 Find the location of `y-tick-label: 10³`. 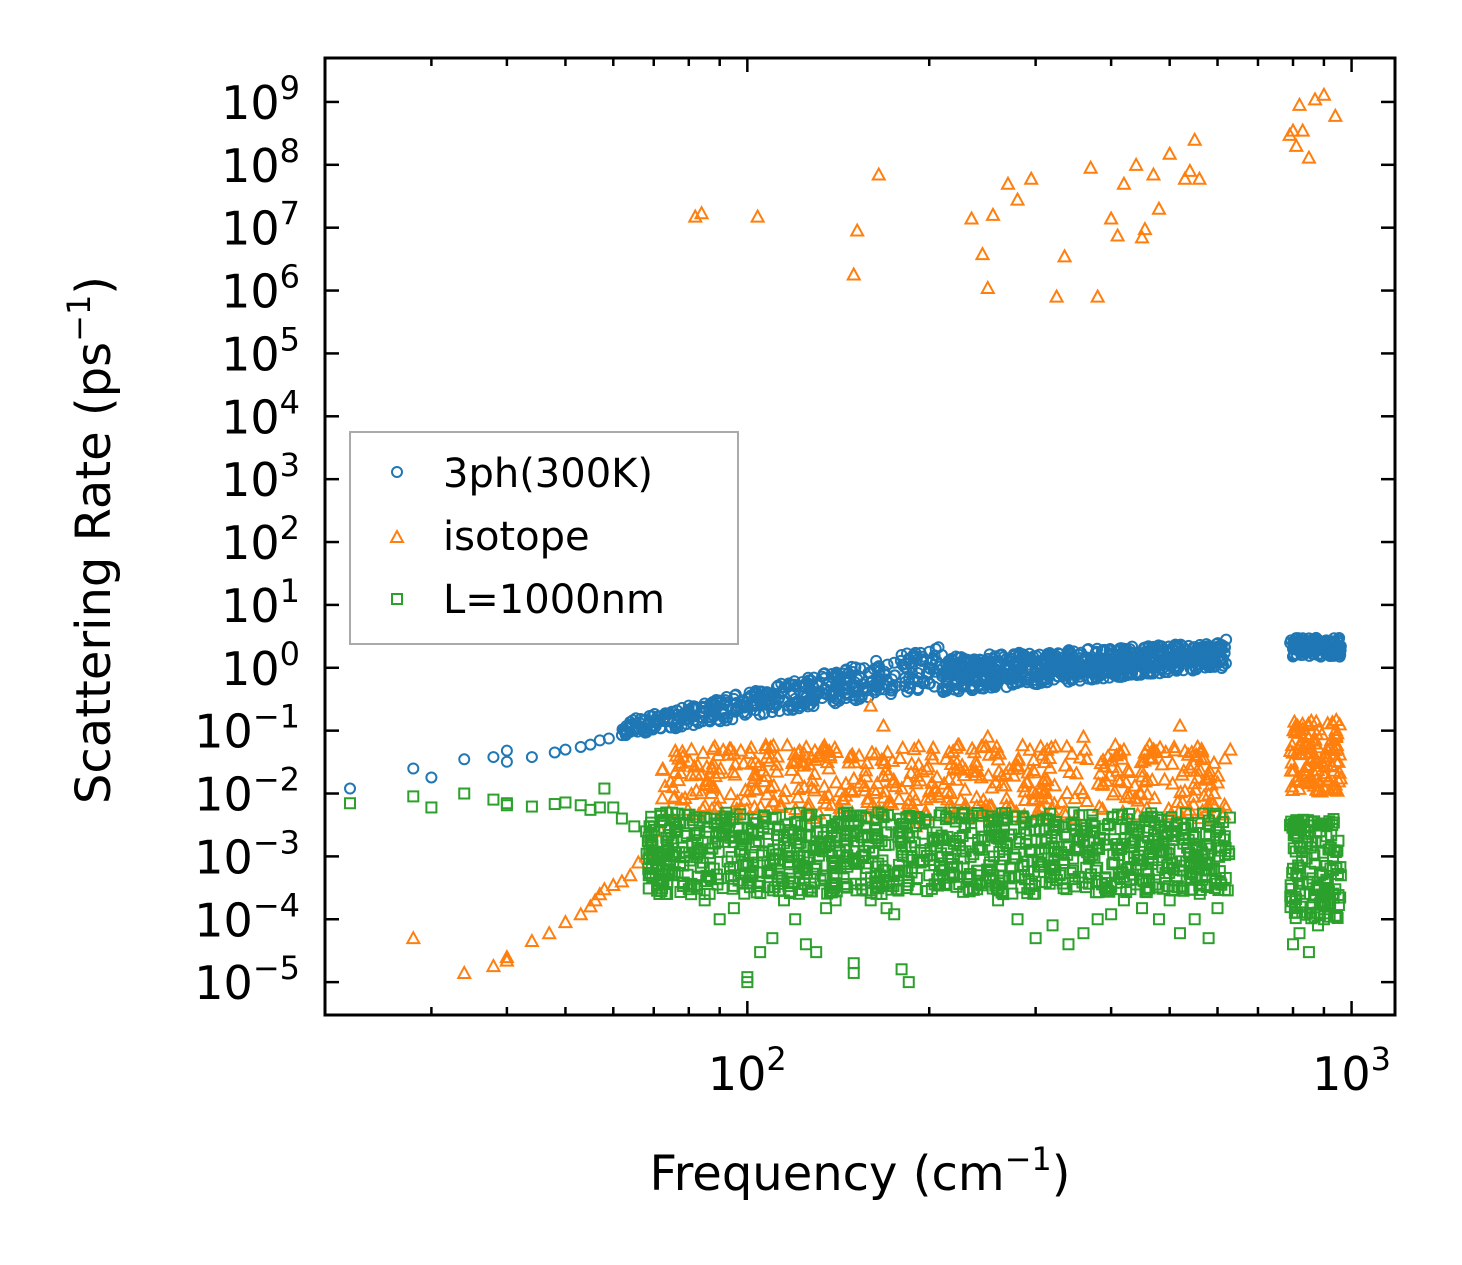

y-tick-label: 10³ is located at coordinates (260, 476).